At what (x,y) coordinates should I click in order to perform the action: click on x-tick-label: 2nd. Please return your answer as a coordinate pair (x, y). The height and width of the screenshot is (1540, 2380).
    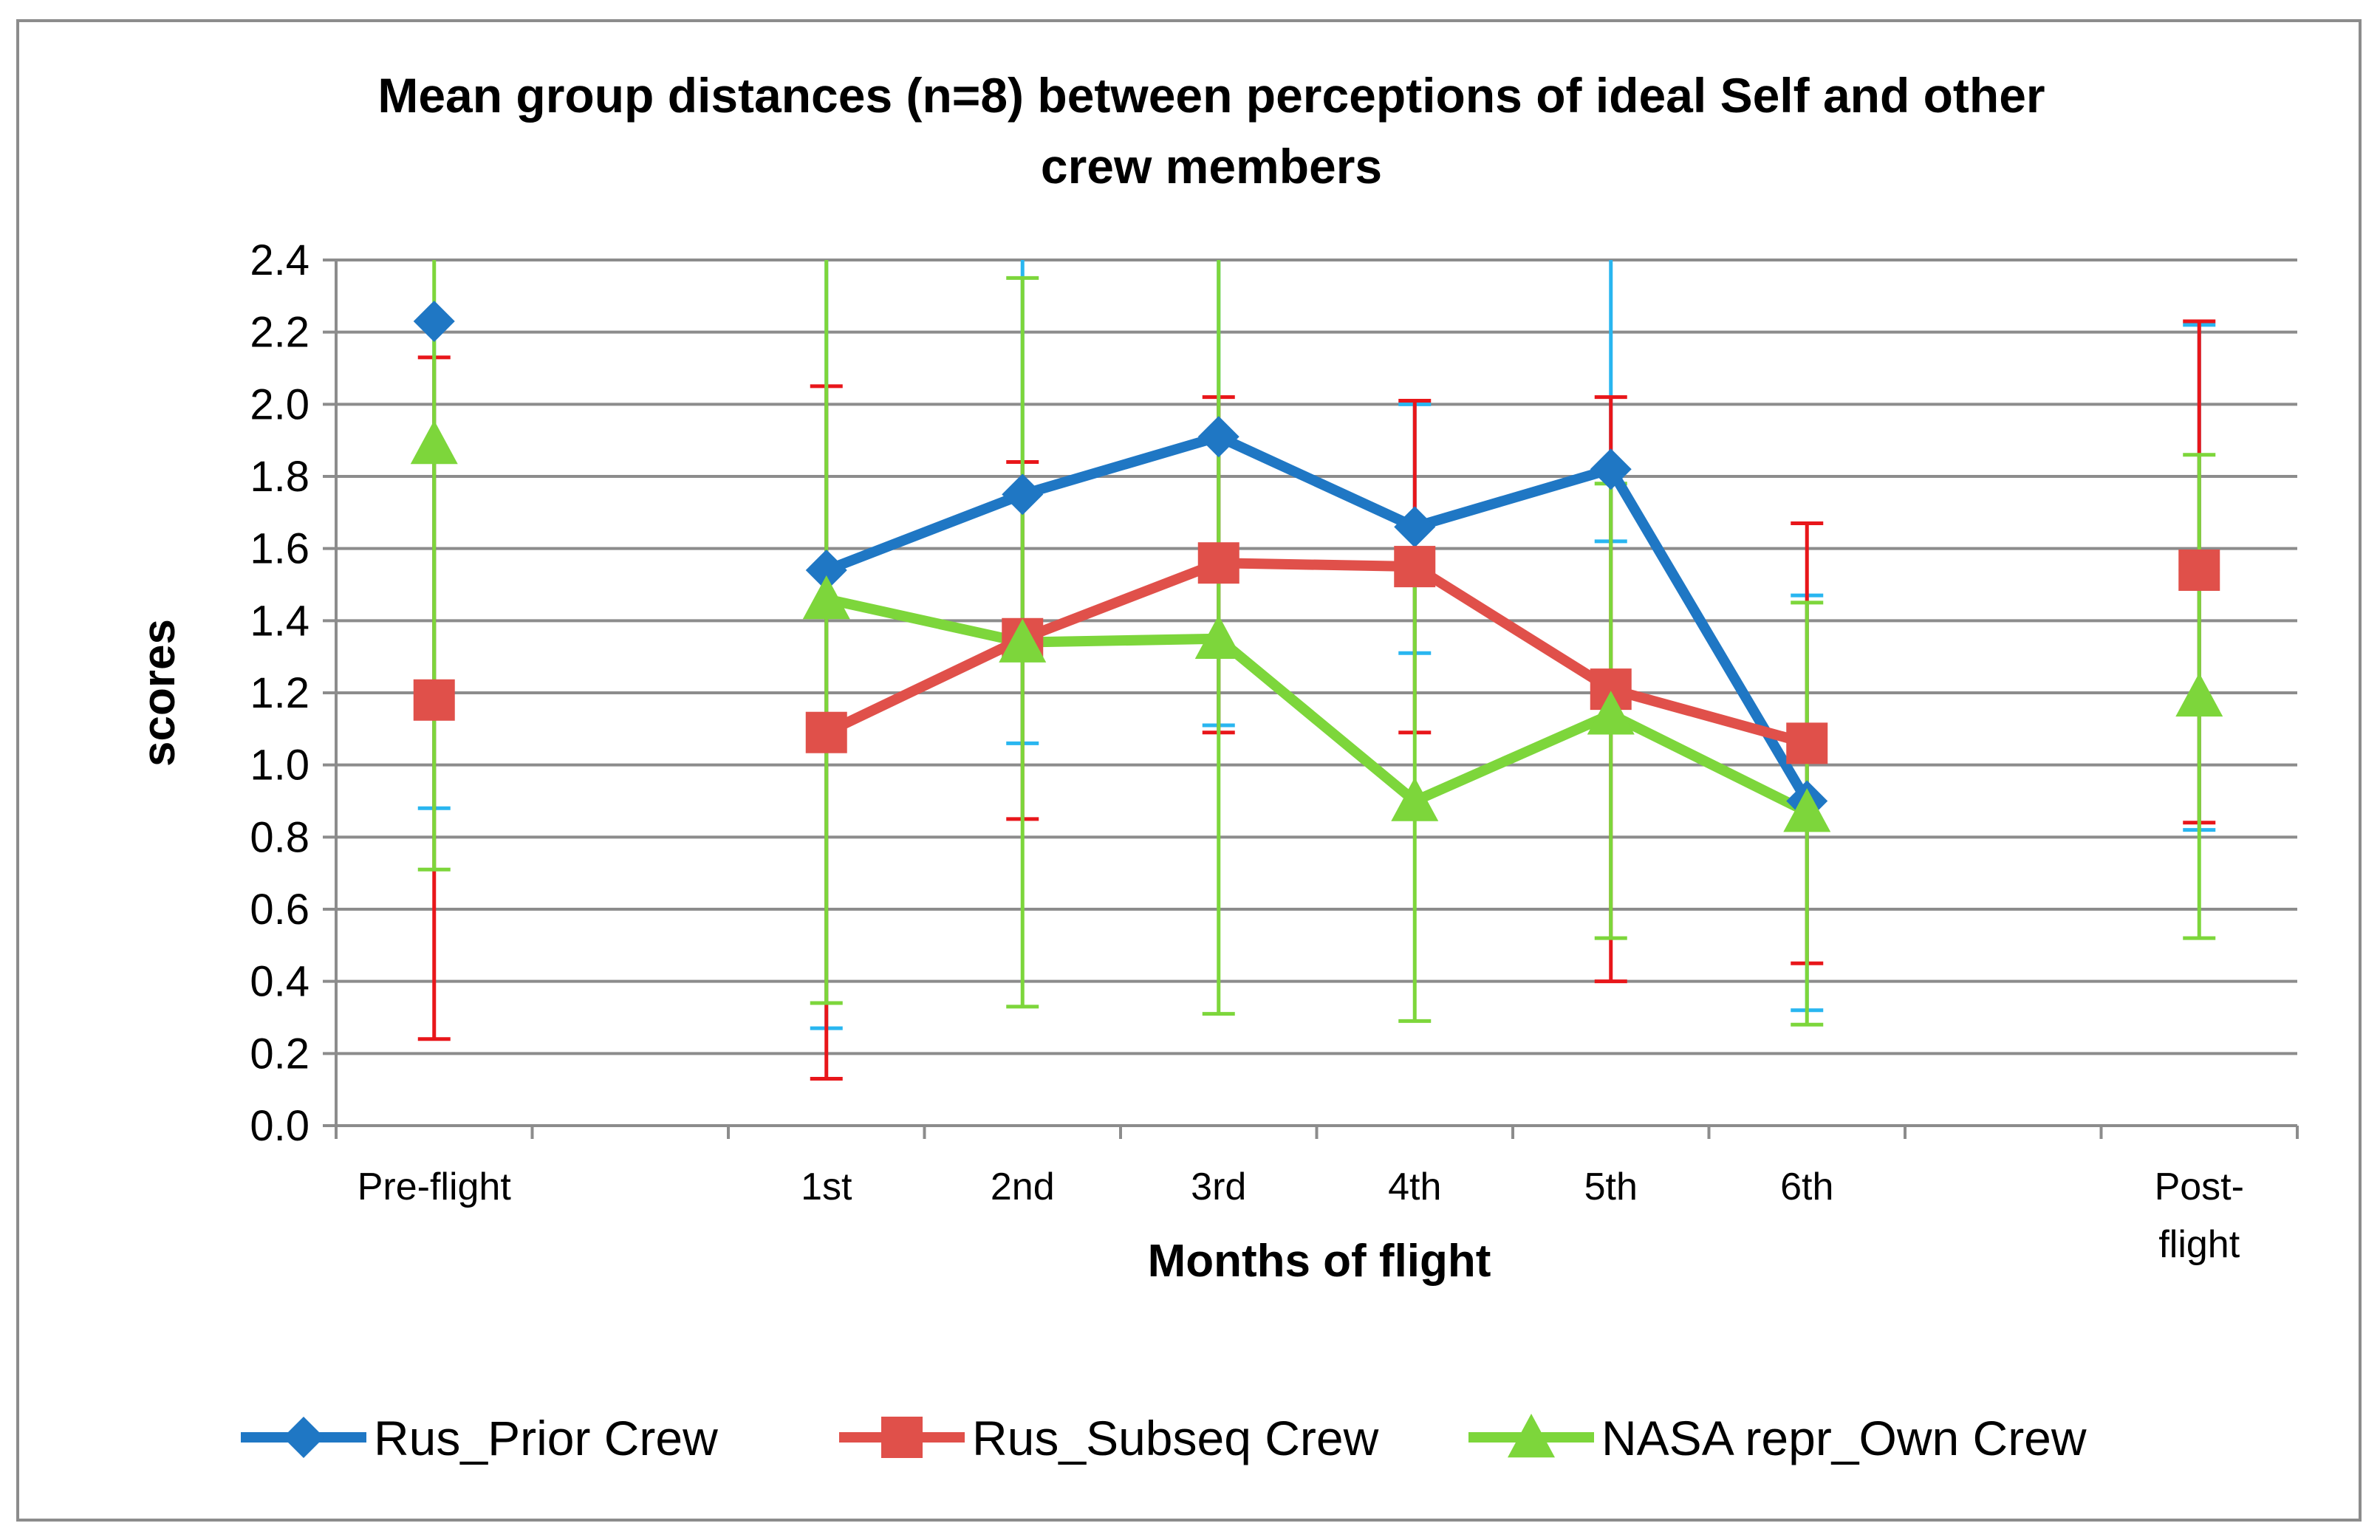
    Looking at the image, I should click on (1023, 1187).